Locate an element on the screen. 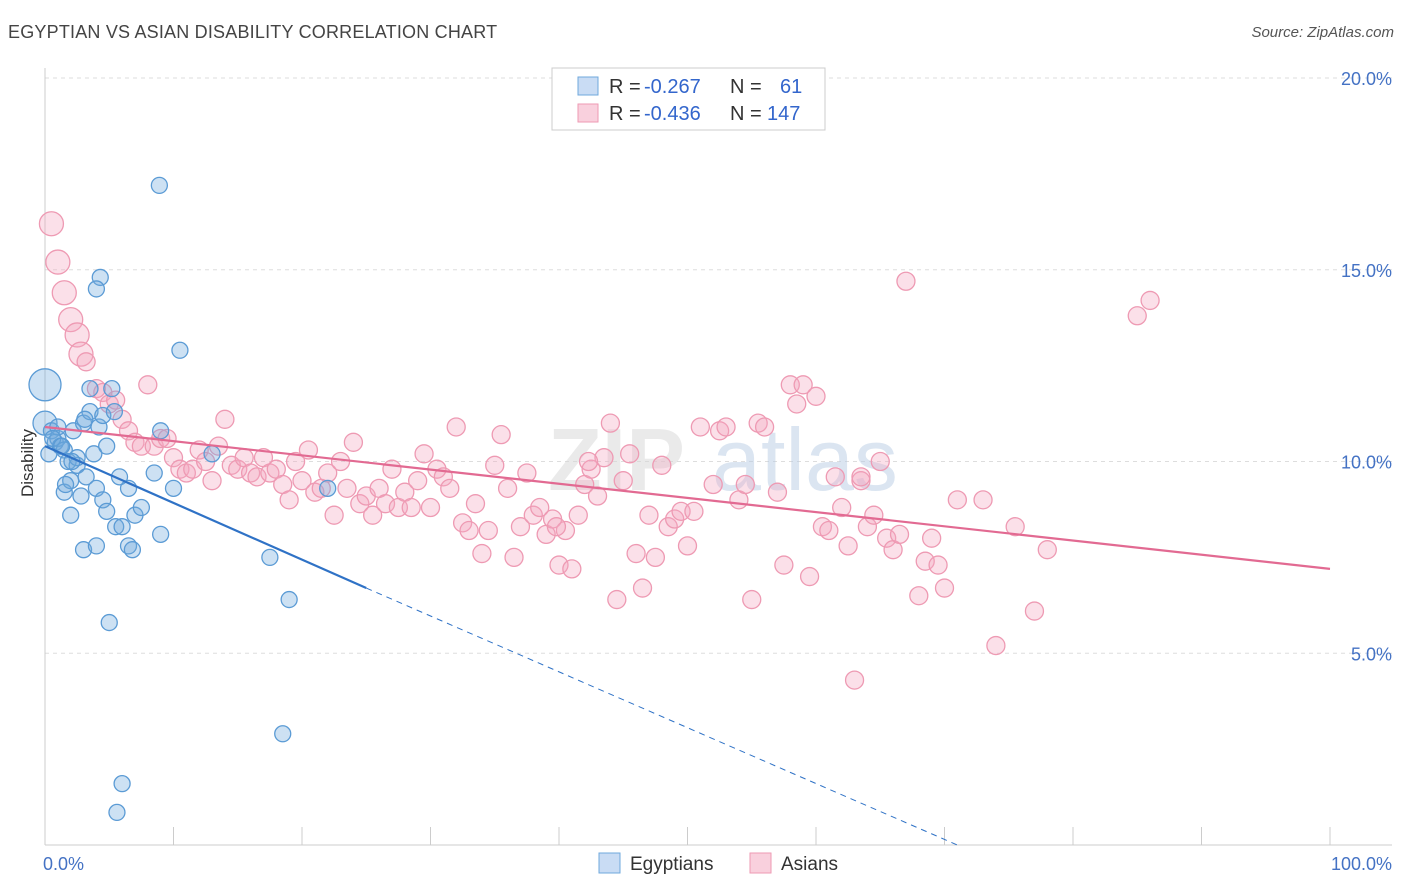 This screenshot has width=1406, height=892. y-tick-label-0: 5.0% is located at coordinates (1371, 654).